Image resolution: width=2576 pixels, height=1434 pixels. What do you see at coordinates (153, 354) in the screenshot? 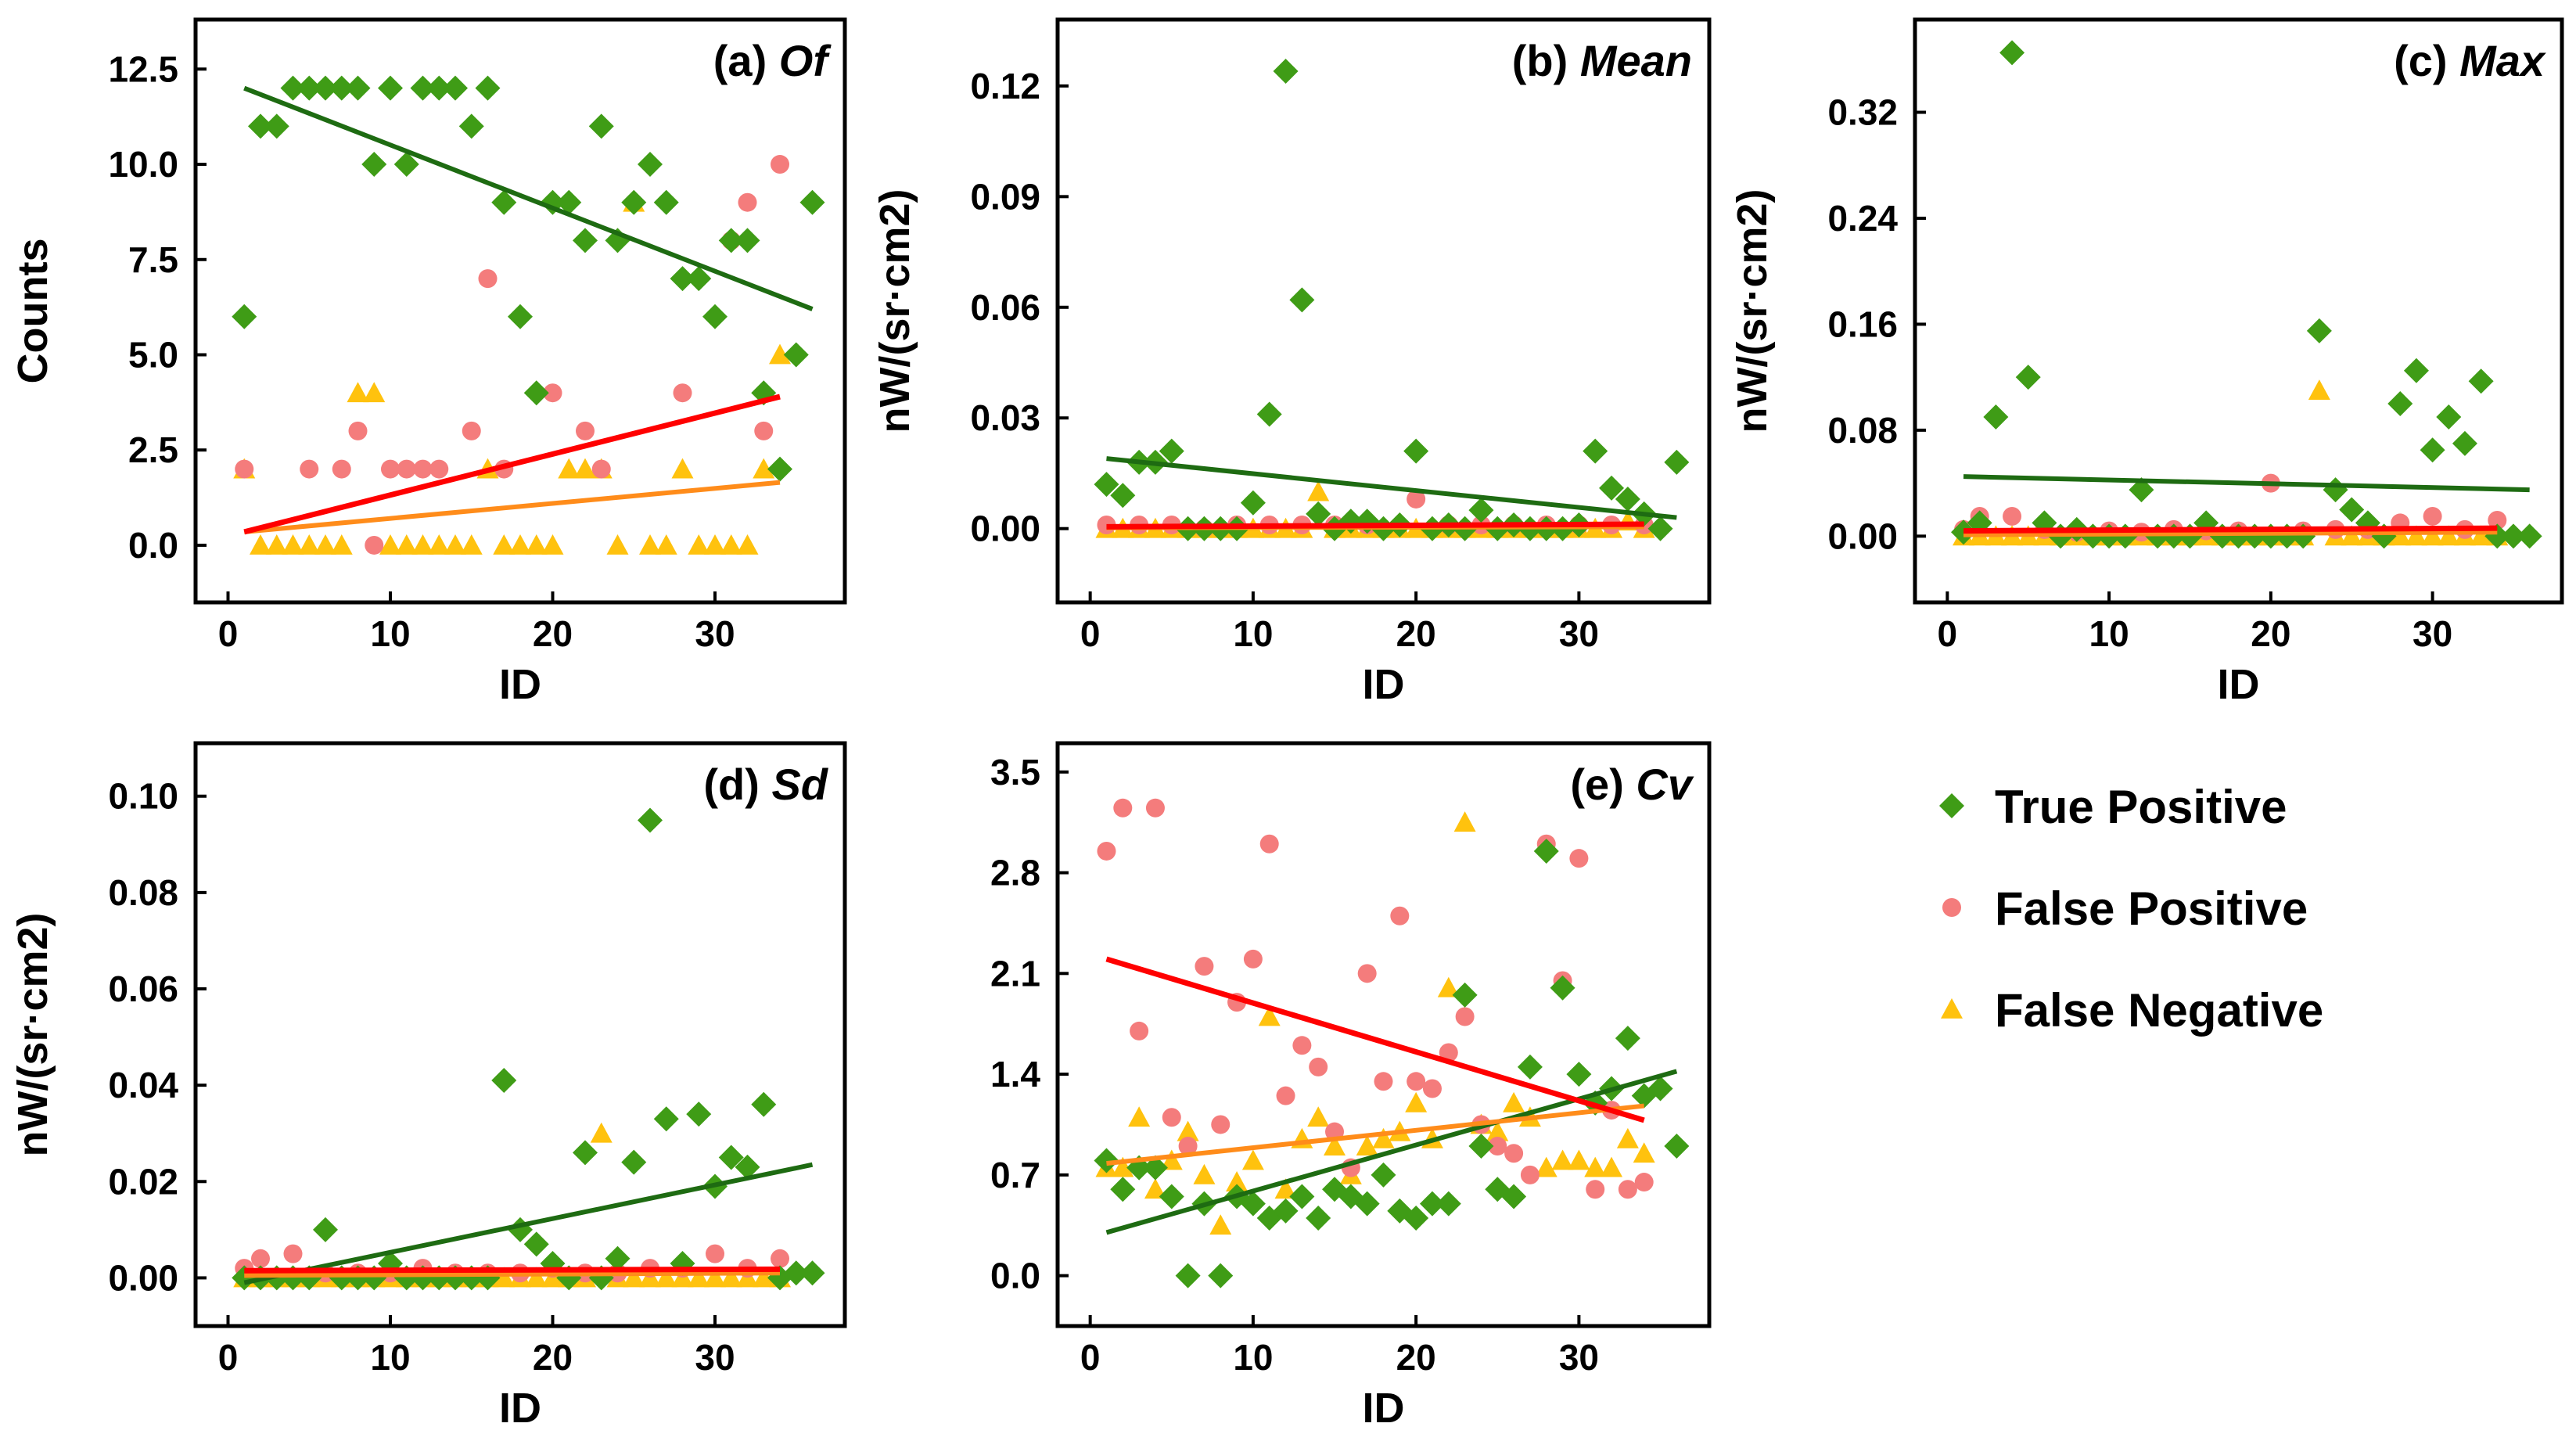
I see `y-tick-label: 5.0` at bounding box center [153, 354].